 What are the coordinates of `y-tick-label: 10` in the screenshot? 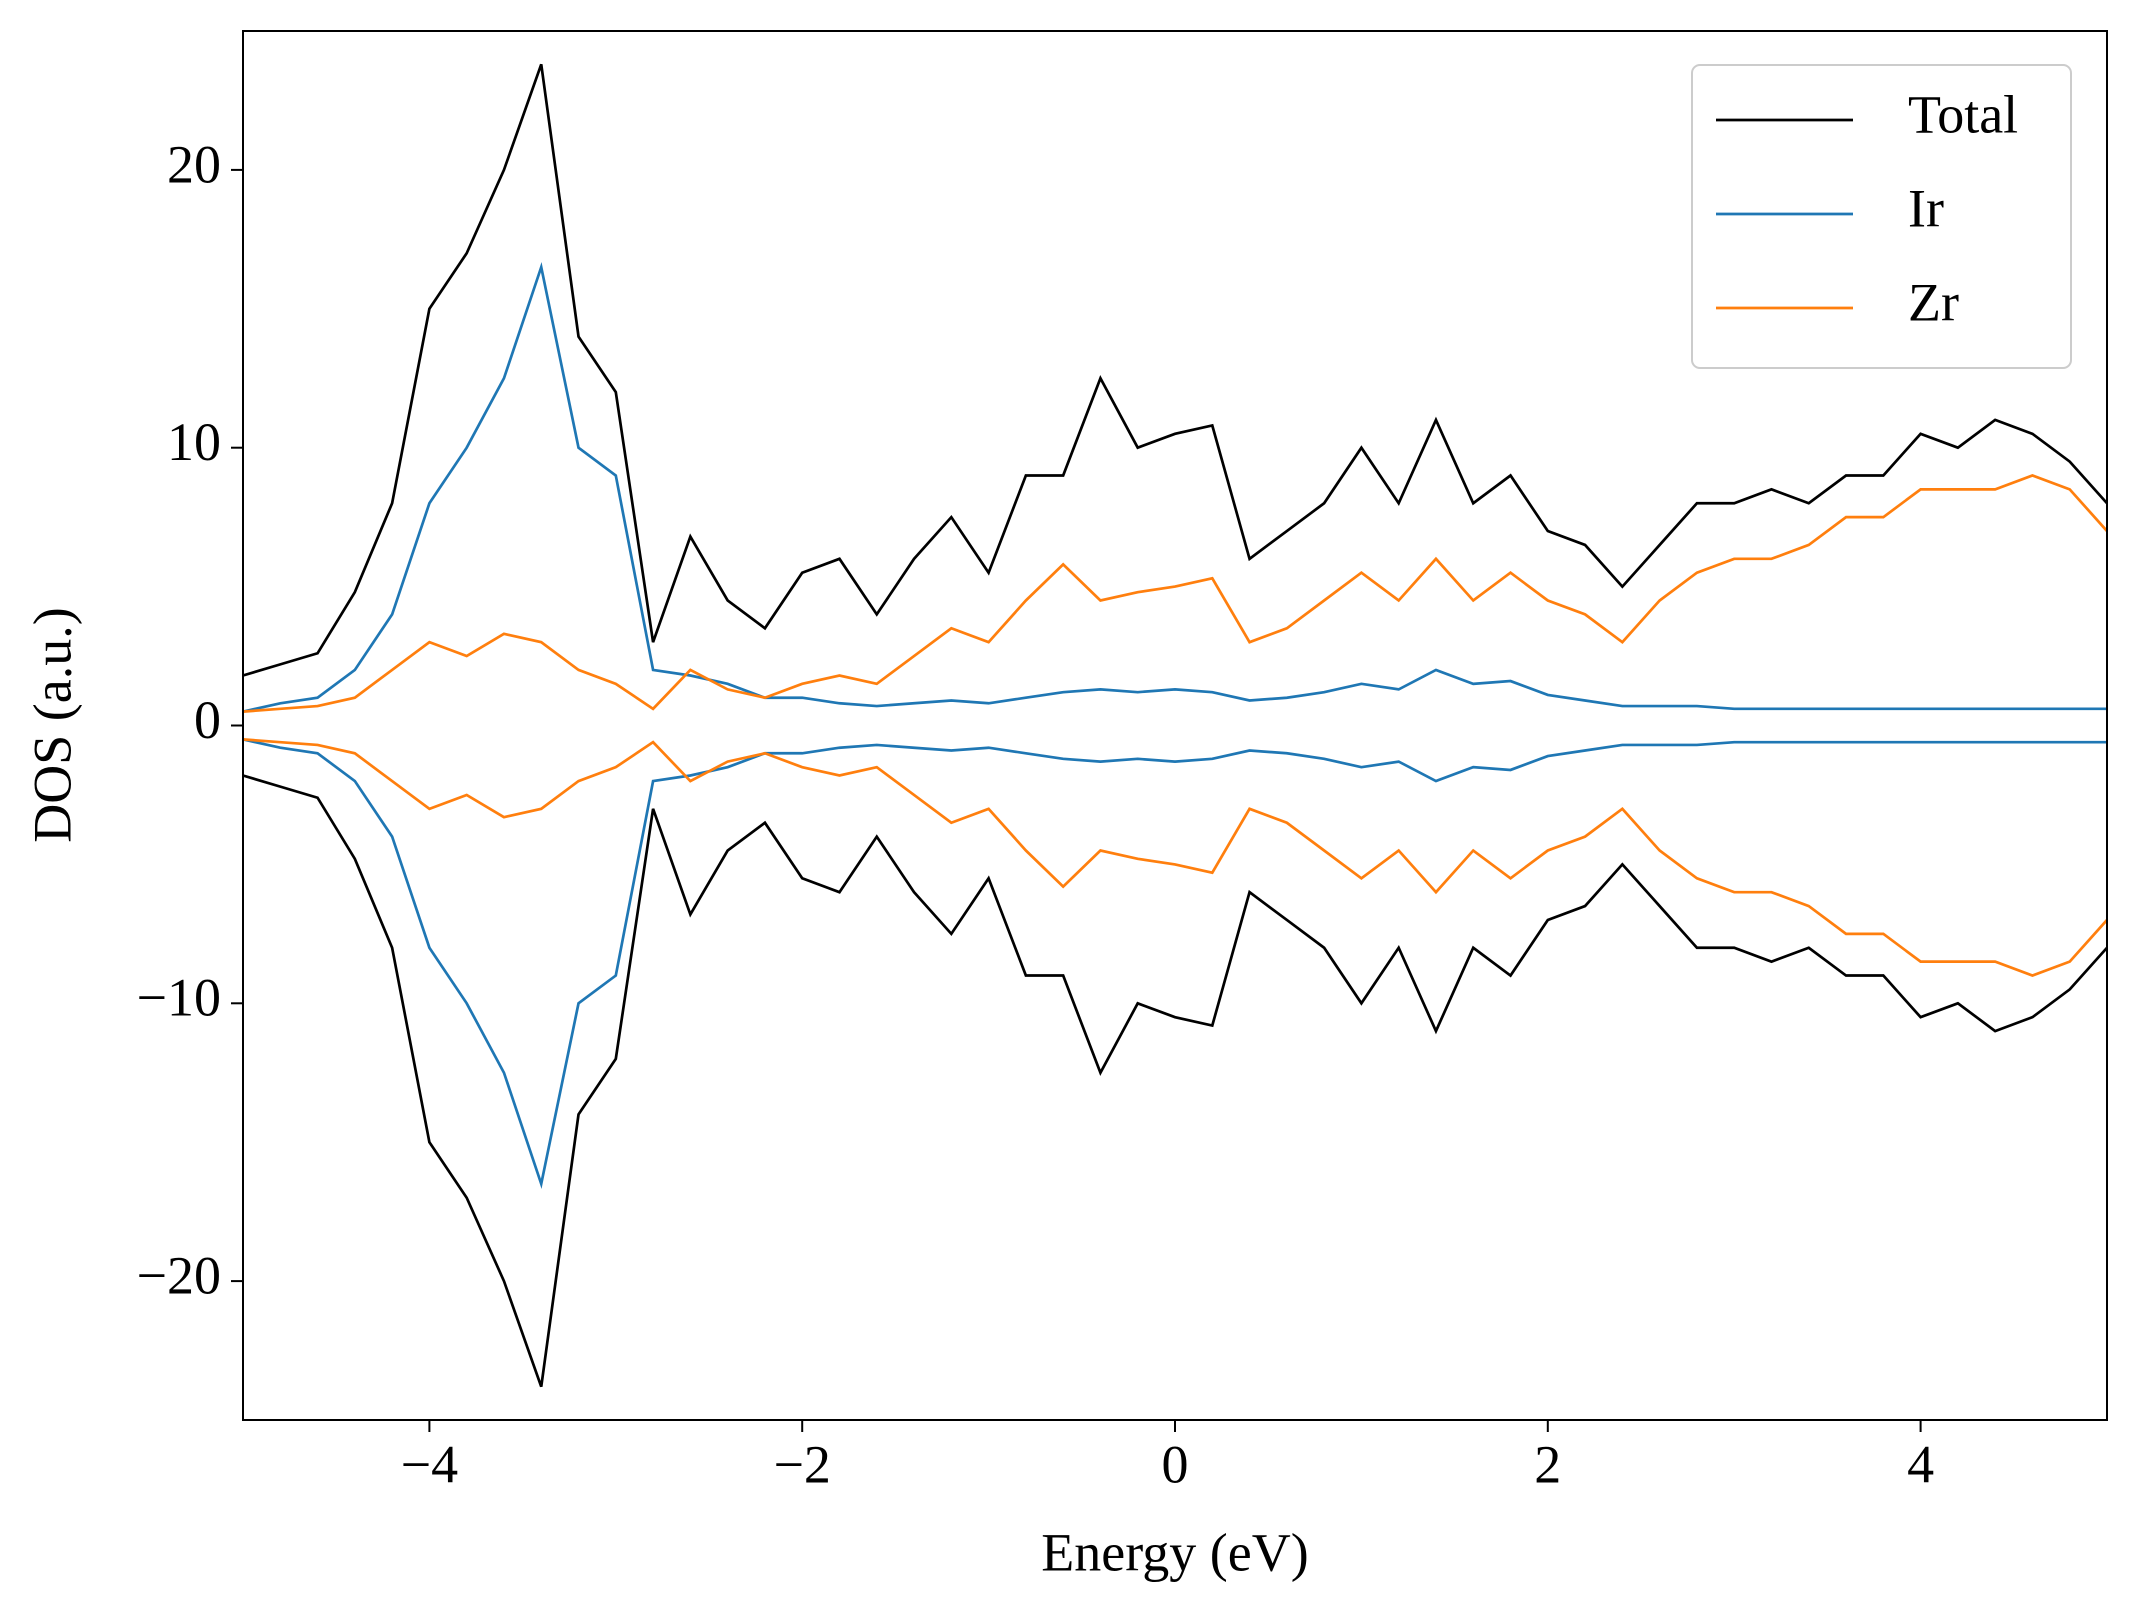 It's located at (194, 442).